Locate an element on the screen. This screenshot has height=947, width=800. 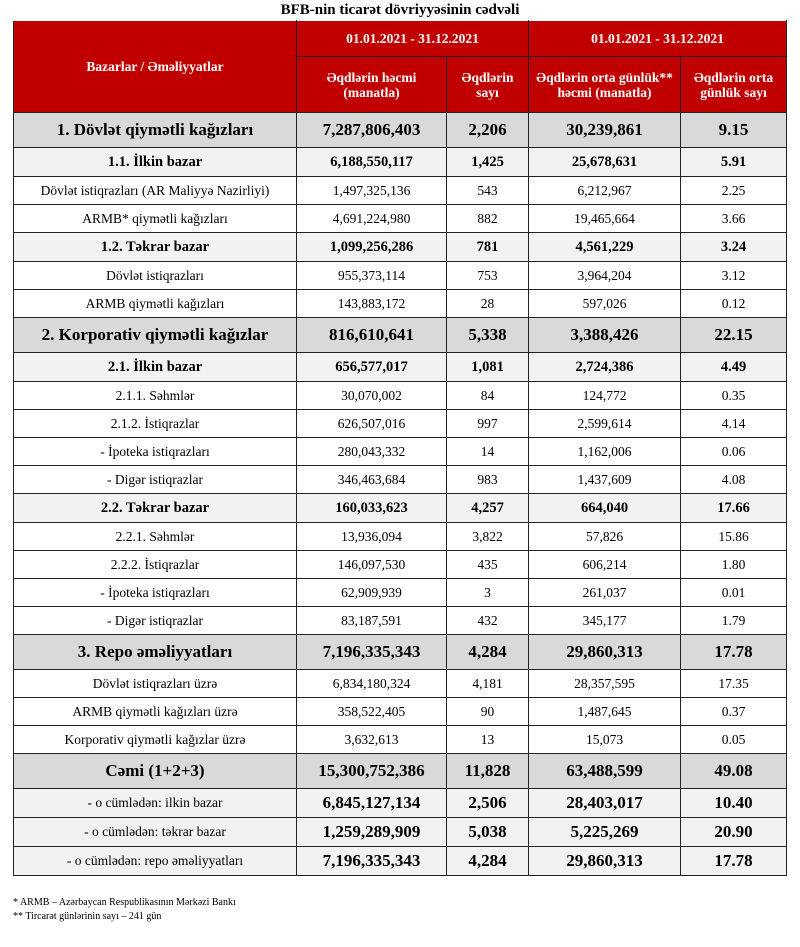
count-cell: 753 is located at coordinates (487, 275).